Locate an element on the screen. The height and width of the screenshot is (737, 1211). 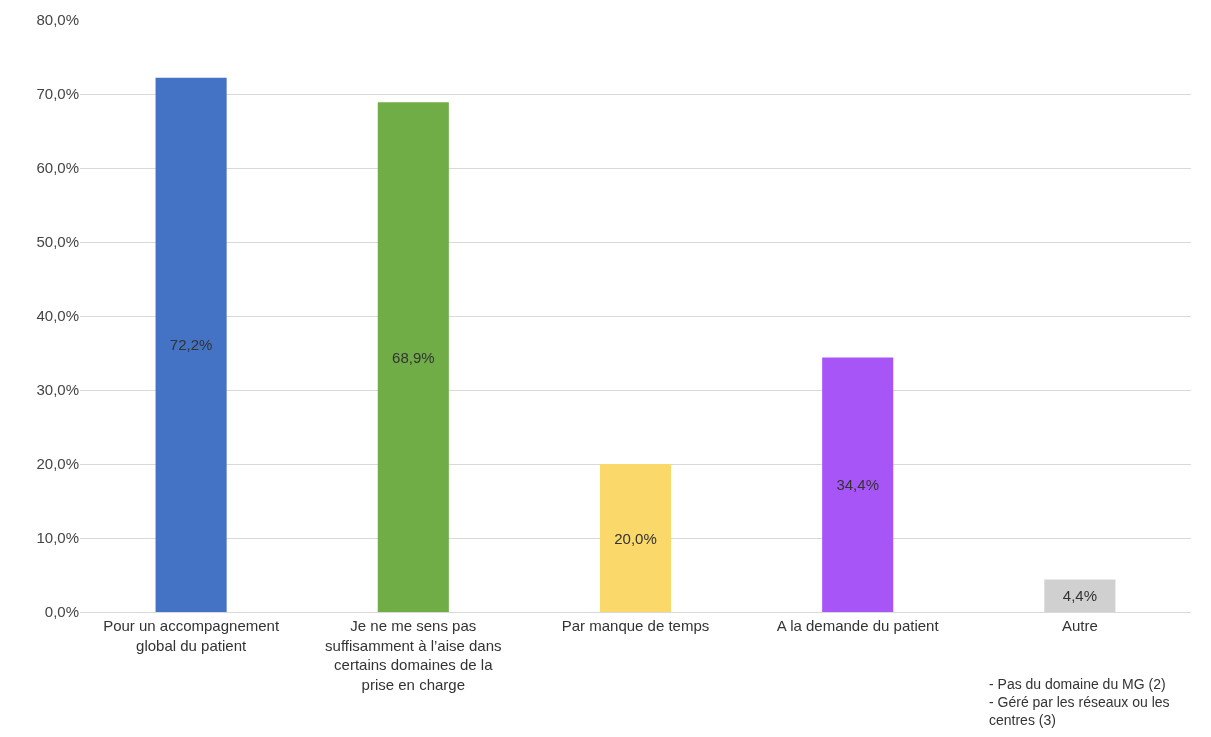
x-tick-label: Je ne me sens pas suffisamment à l’aise dans certains domaines de la prise en charge is located at coordinates (413, 655).